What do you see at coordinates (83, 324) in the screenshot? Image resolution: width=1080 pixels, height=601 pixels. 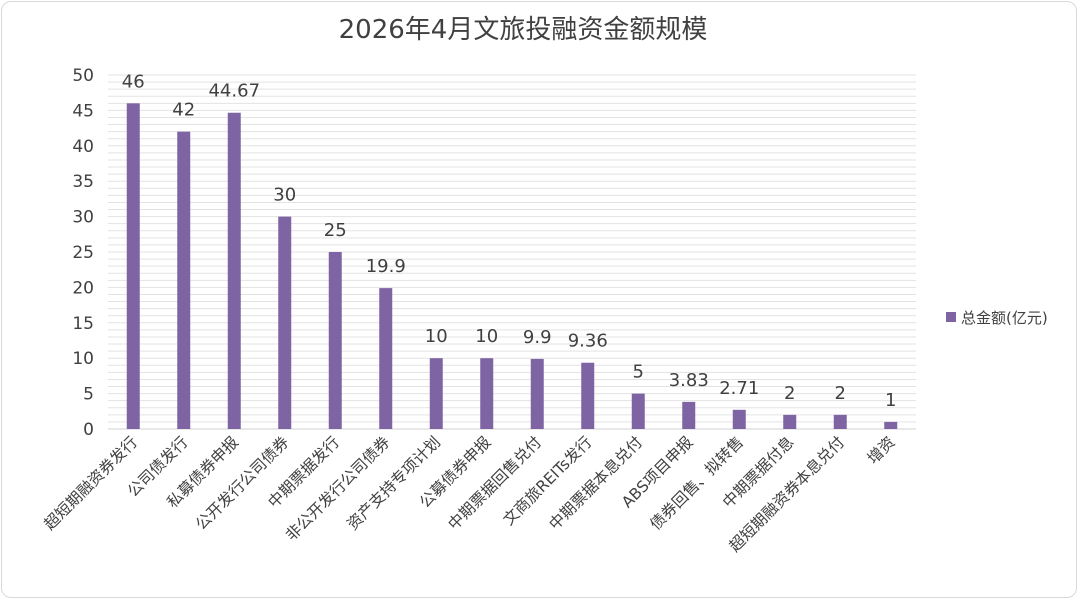 I see `y-tick-label: 15` at bounding box center [83, 324].